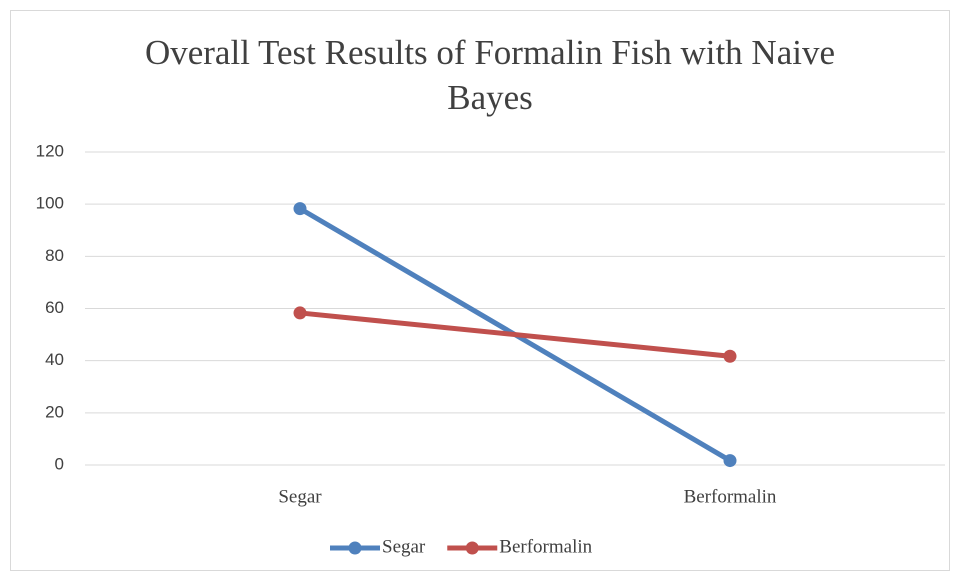 The image size is (960, 581). Describe the element at coordinates (50, 203) in the screenshot. I see `y-tick-label: 100` at that location.